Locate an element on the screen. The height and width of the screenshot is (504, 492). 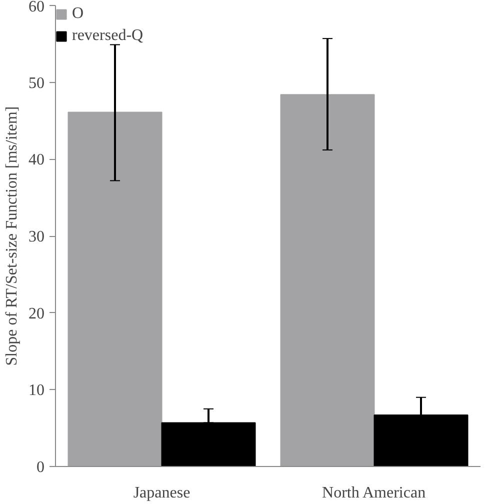
x-tick-label: Japanese is located at coordinates (161, 493).